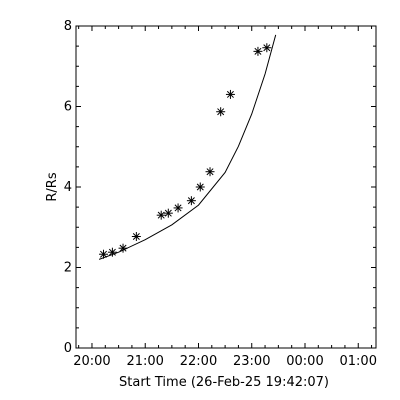  Describe the element at coordinates (68, 26) in the screenshot. I see `y-tick-label: 8` at that location.